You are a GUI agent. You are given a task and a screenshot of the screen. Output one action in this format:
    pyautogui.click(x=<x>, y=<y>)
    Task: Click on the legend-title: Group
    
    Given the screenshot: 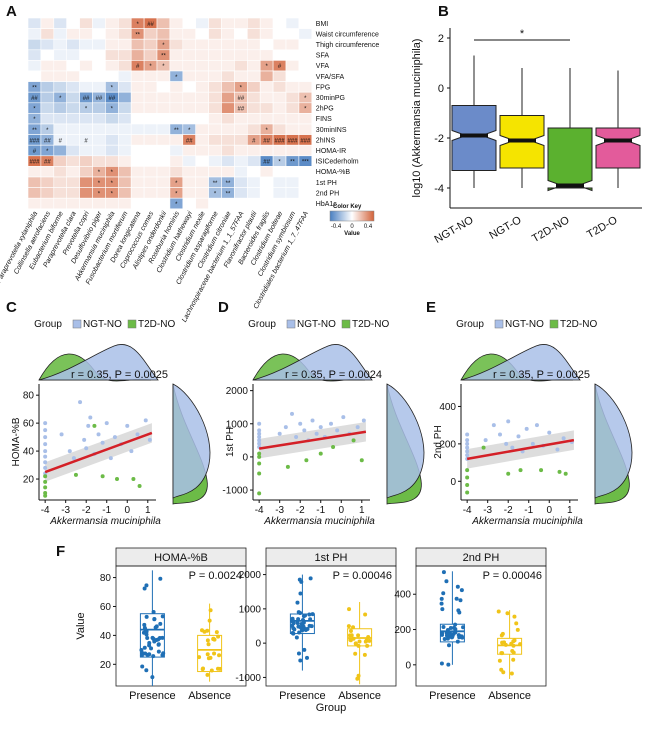 What is the action you would take?
    pyautogui.click(x=262, y=324)
    